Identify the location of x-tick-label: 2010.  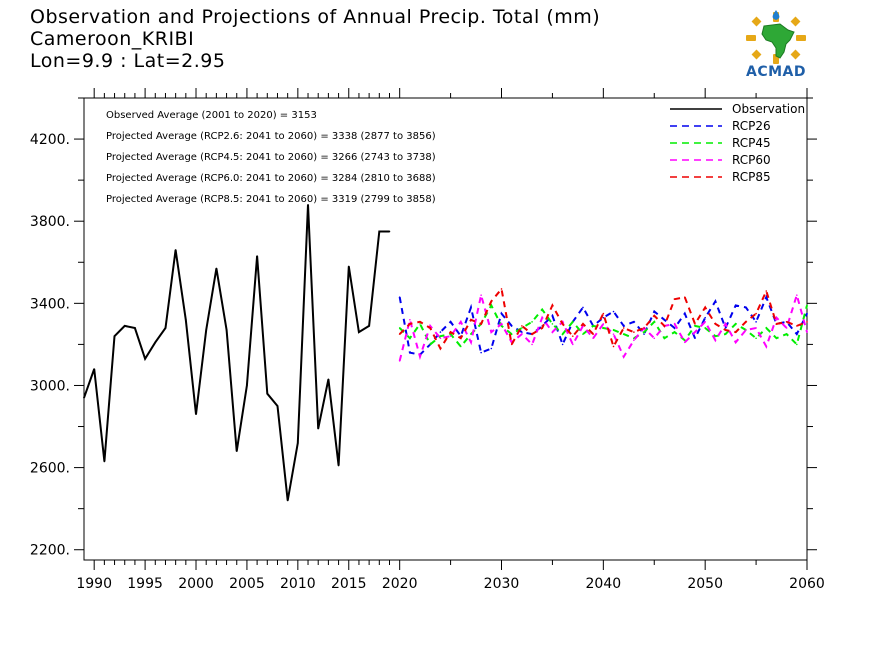
(298, 584).